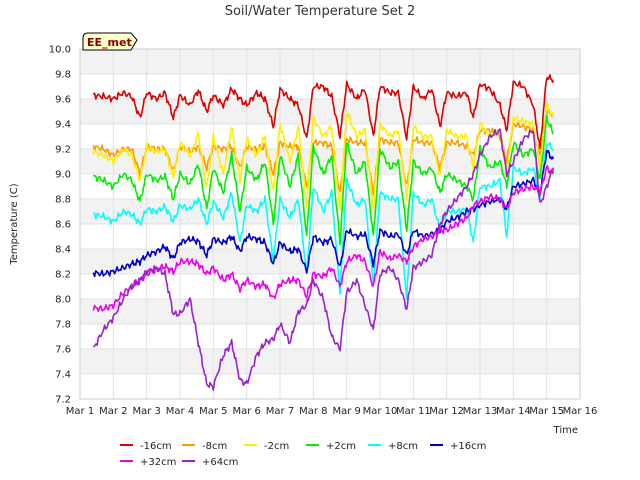 The width and height of the screenshot is (640, 480). What do you see at coordinates (60, 50) in the screenshot?
I see `y-tick-label: 10.0` at bounding box center [60, 50].